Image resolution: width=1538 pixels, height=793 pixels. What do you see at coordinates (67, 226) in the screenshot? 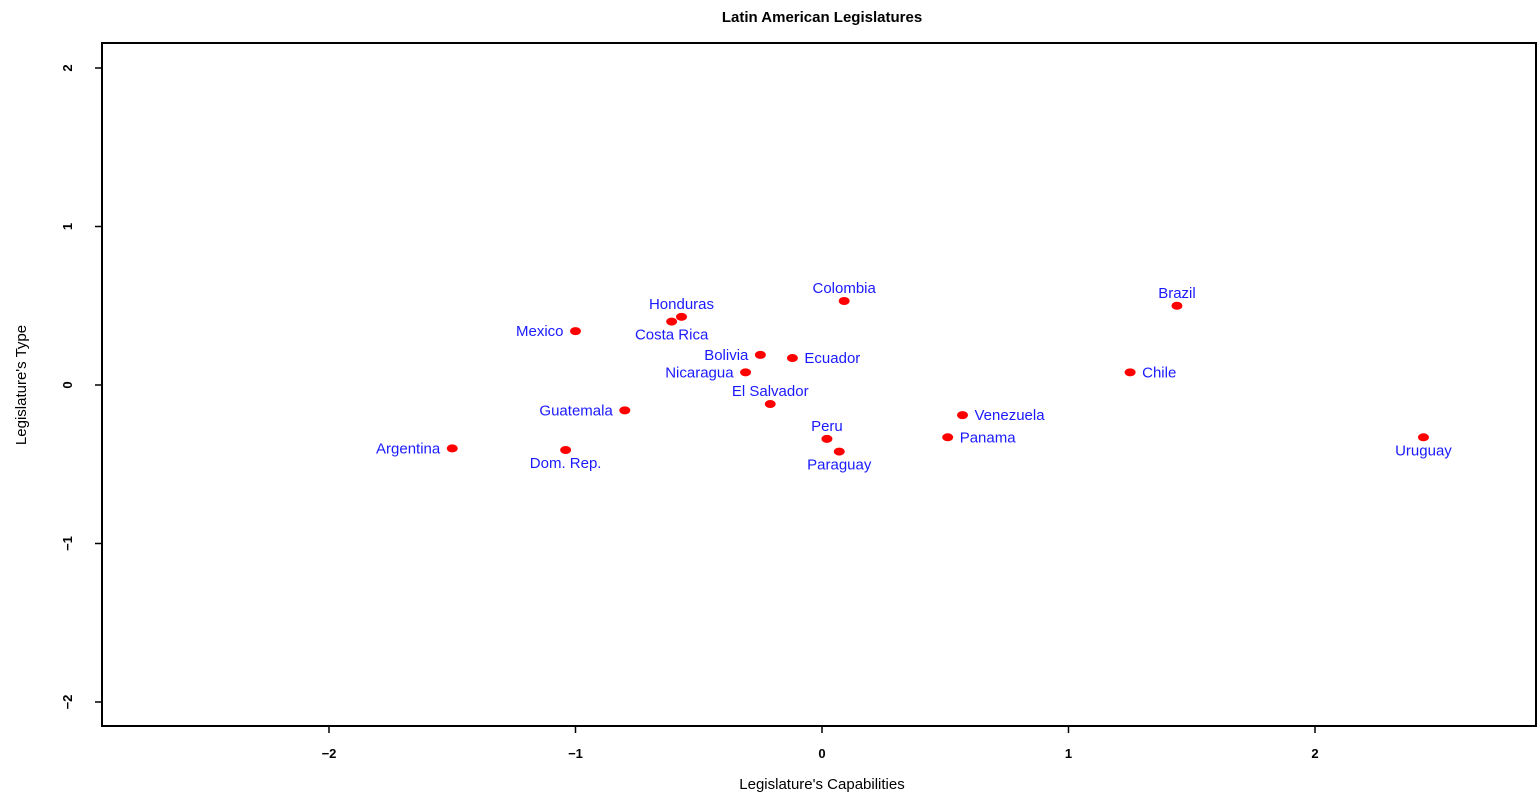
I see `y-tick-label: 1` at bounding box center [67, 226].